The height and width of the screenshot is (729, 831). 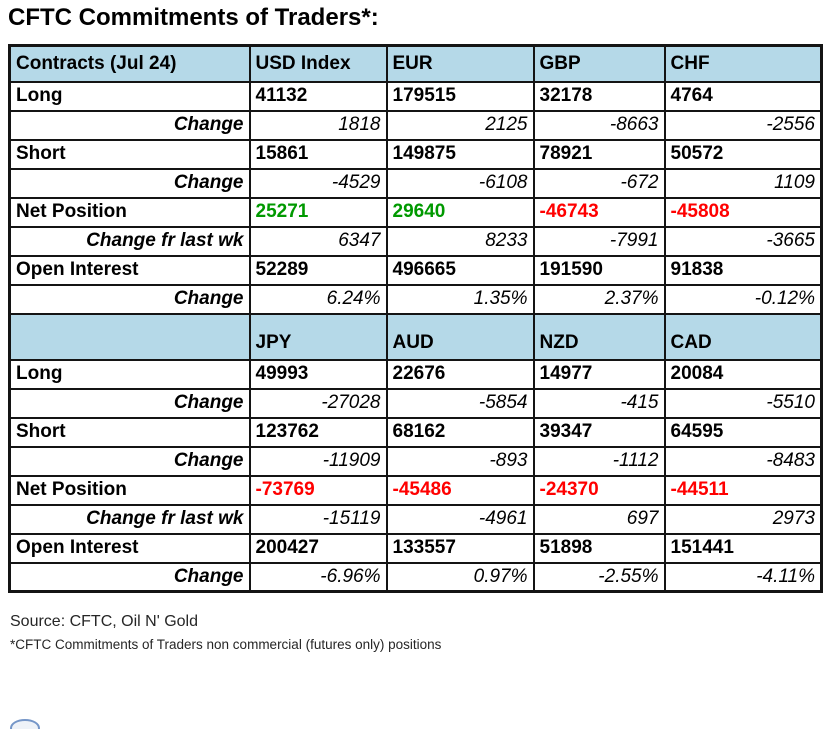 I want to click on table-row-short: Short 15861 149875 78921 50572, so click(x=415, y=154).